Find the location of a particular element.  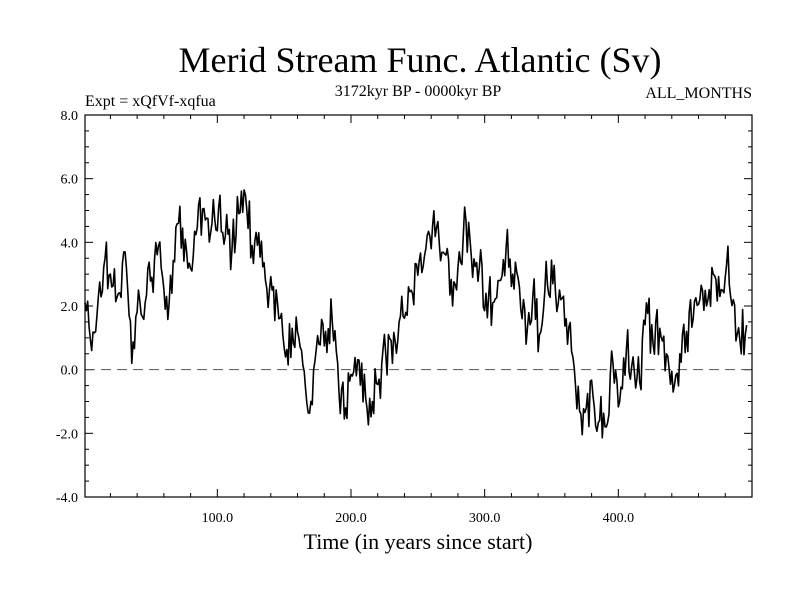

chart-title: Merid Stream Func. Atlantic (Sv) is located at coordinates (420, 60).